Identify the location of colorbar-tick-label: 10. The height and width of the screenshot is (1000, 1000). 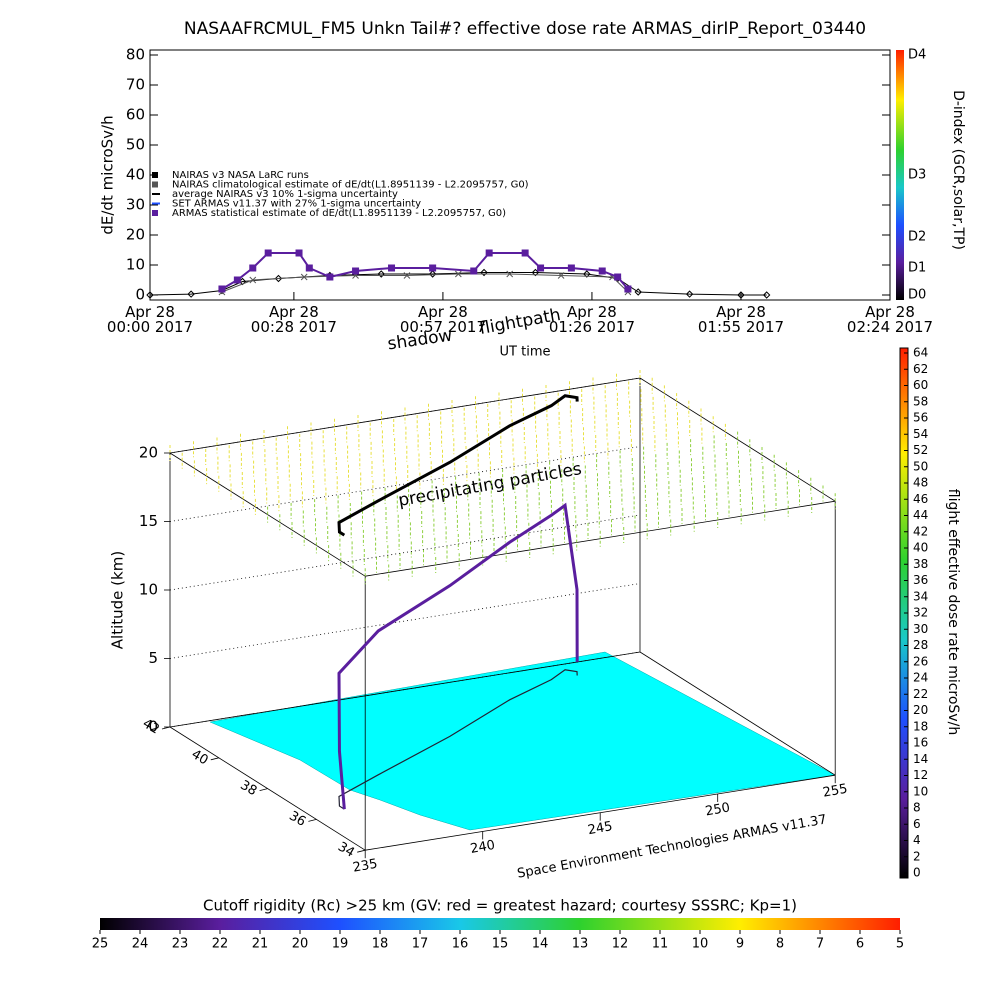
(920, 791).